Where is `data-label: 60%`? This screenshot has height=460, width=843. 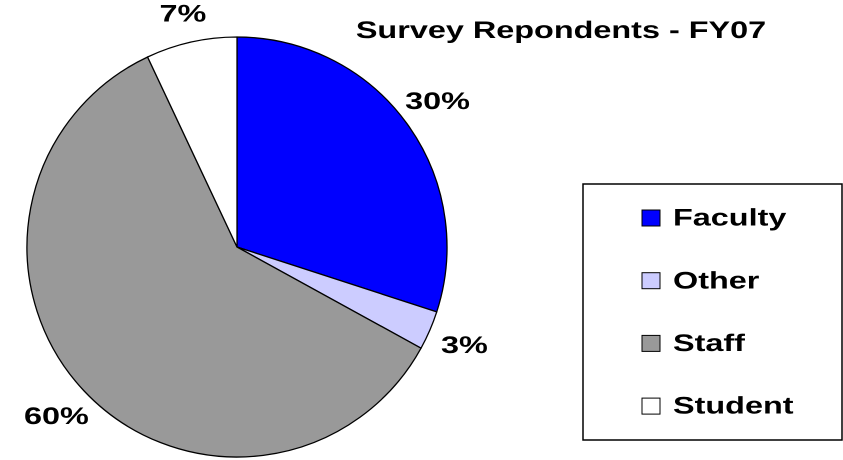 data-label: 60% is located at coordinates (56, 416).